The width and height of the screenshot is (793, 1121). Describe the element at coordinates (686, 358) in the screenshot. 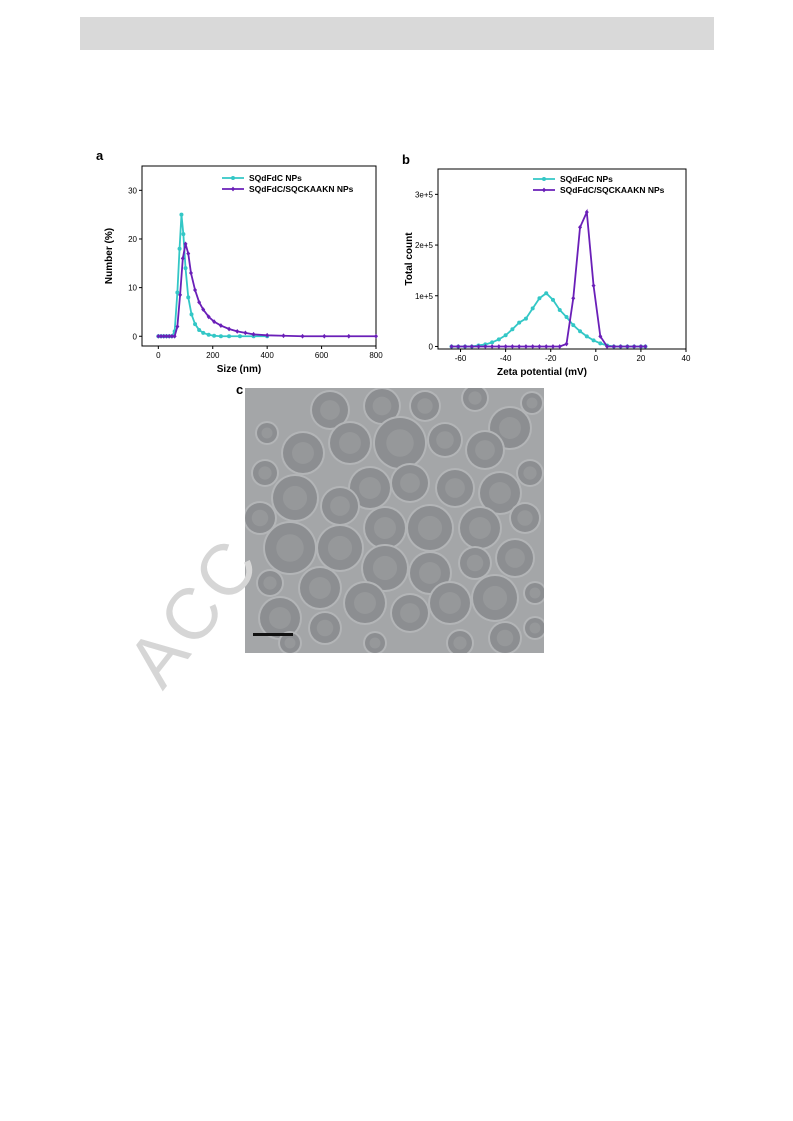

I see `x-tick-label: 40` at that location.